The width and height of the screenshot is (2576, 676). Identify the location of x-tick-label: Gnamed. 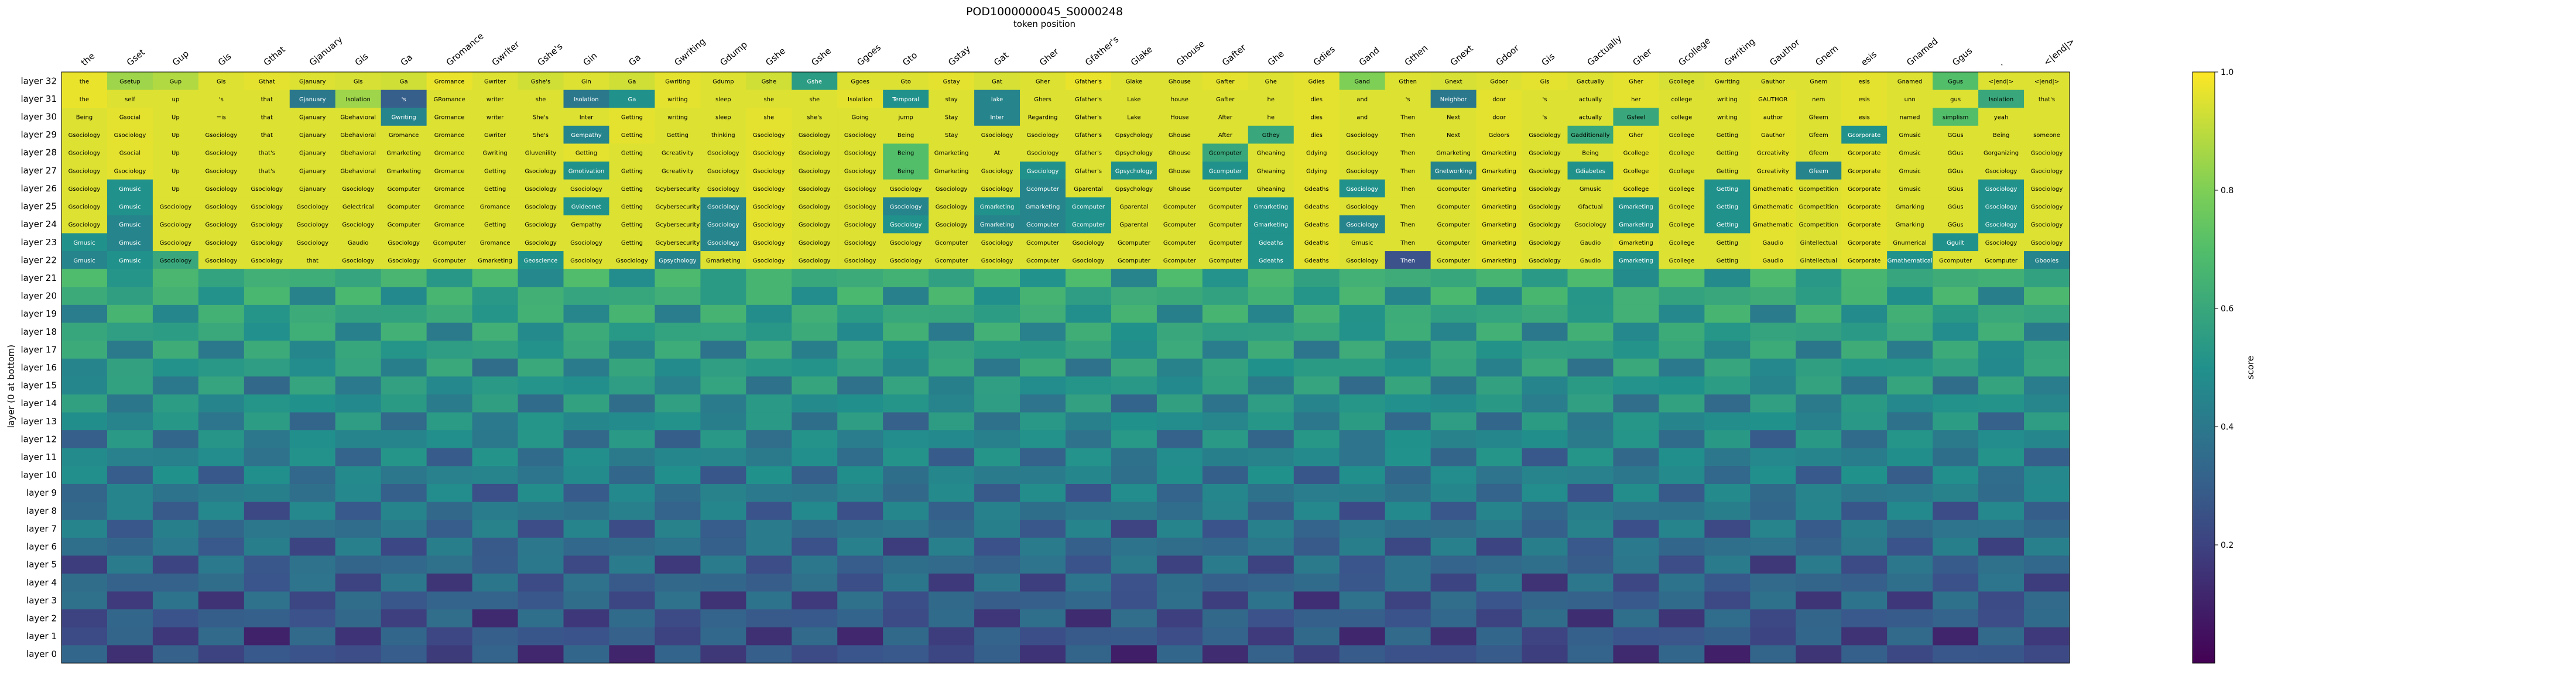
(1922, 52).